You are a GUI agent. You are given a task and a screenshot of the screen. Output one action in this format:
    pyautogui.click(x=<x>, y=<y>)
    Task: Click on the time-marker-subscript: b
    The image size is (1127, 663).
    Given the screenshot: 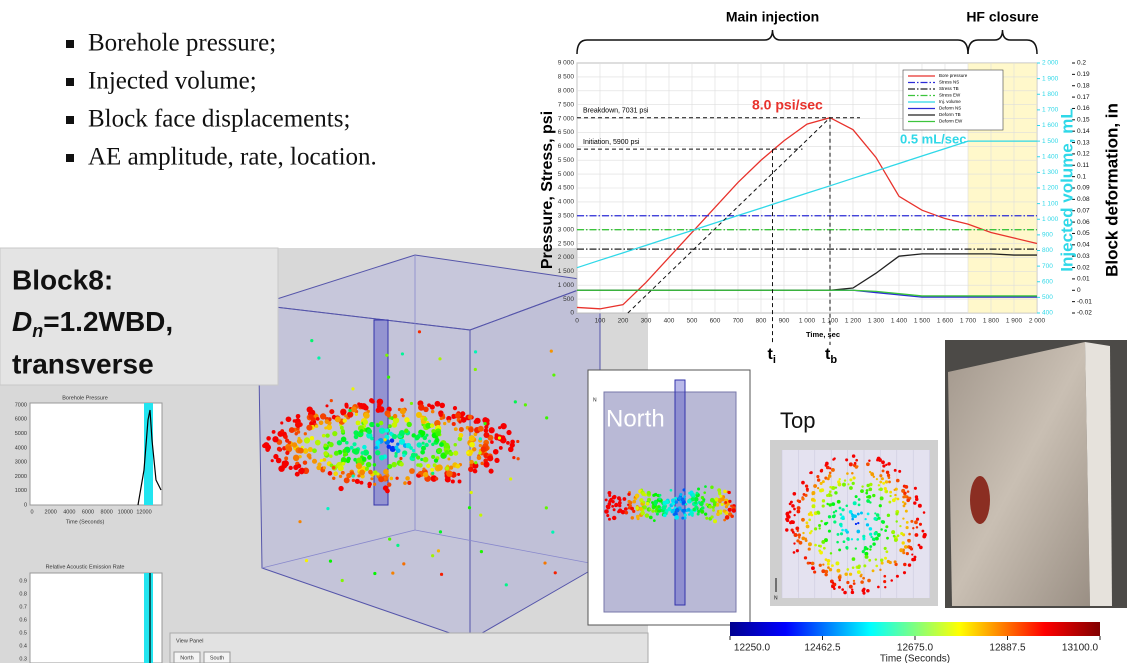 What is the action you would take?
    pyautogui.click(x=833, y=360)
    